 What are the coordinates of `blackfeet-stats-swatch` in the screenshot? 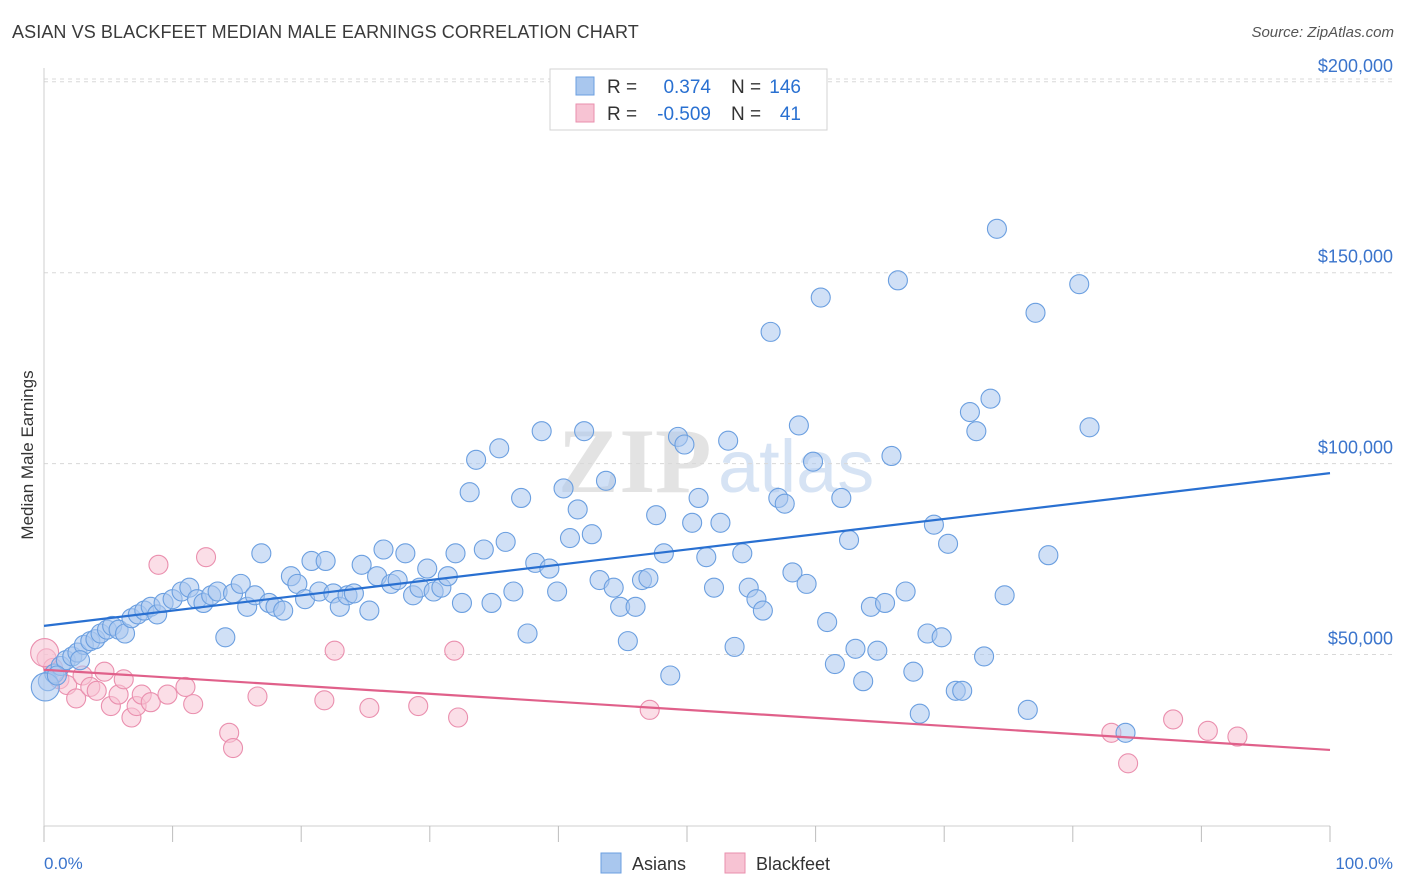 It's located at (585, 113).